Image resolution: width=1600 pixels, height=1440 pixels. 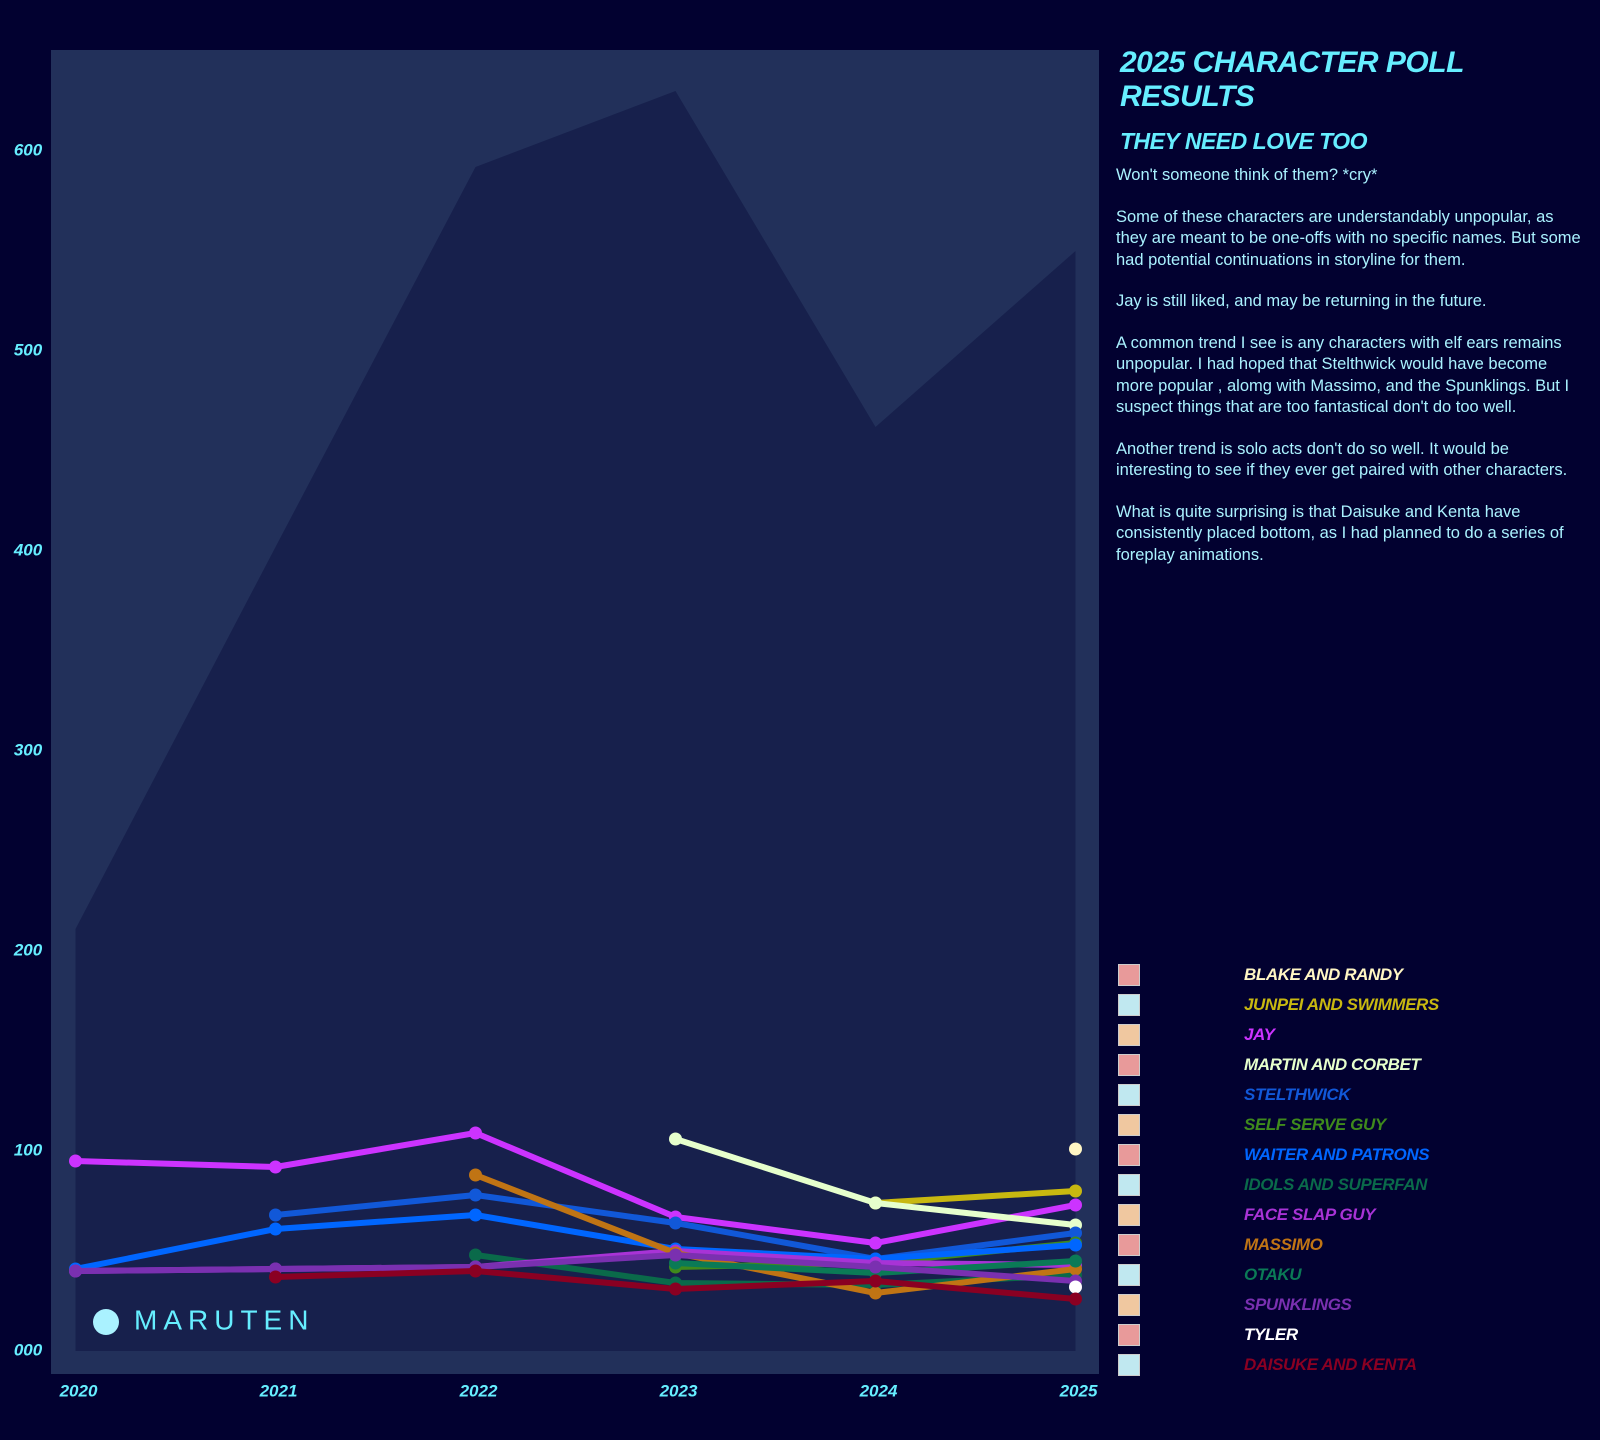 What do you see at coordinates (28, 749) in the screenshot?
I see `y-tick-label: 300` at bounding box center [28, 749].